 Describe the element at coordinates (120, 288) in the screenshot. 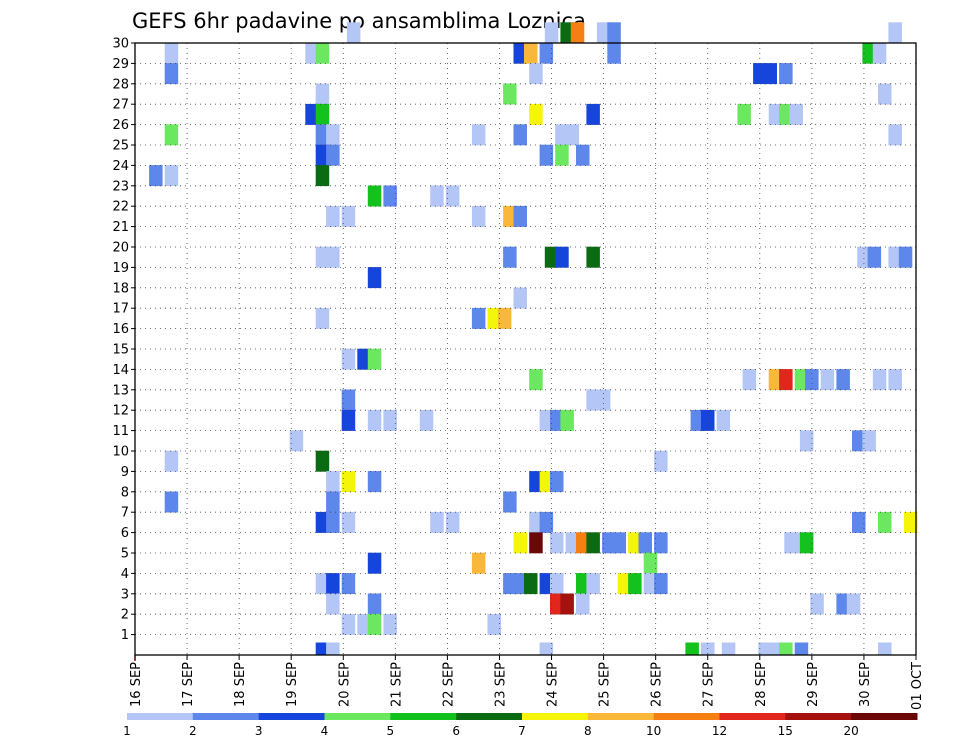

I see `y-tick-label: 18` at that location.